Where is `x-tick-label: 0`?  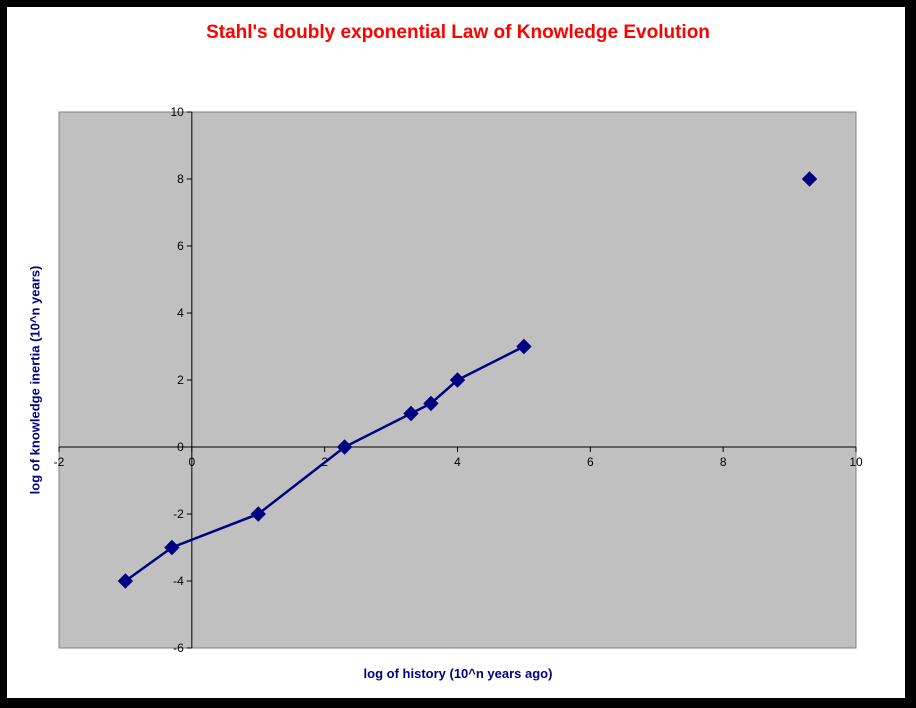 x-tick-label: 0 is located at coordinates (191, 462).